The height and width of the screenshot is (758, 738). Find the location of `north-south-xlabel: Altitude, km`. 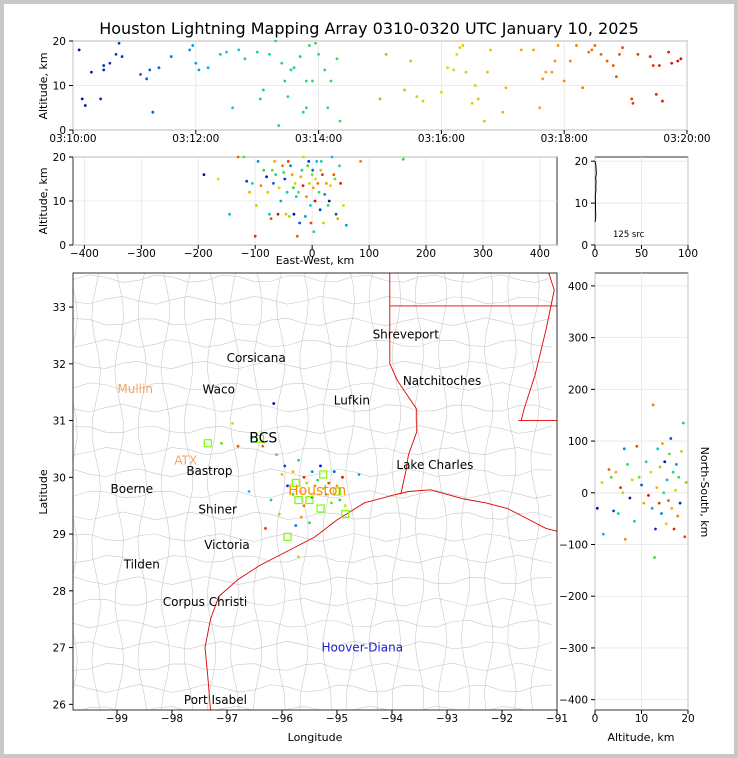

north-south-xlabel: Altitude, km is located at coordinates (640, 737).